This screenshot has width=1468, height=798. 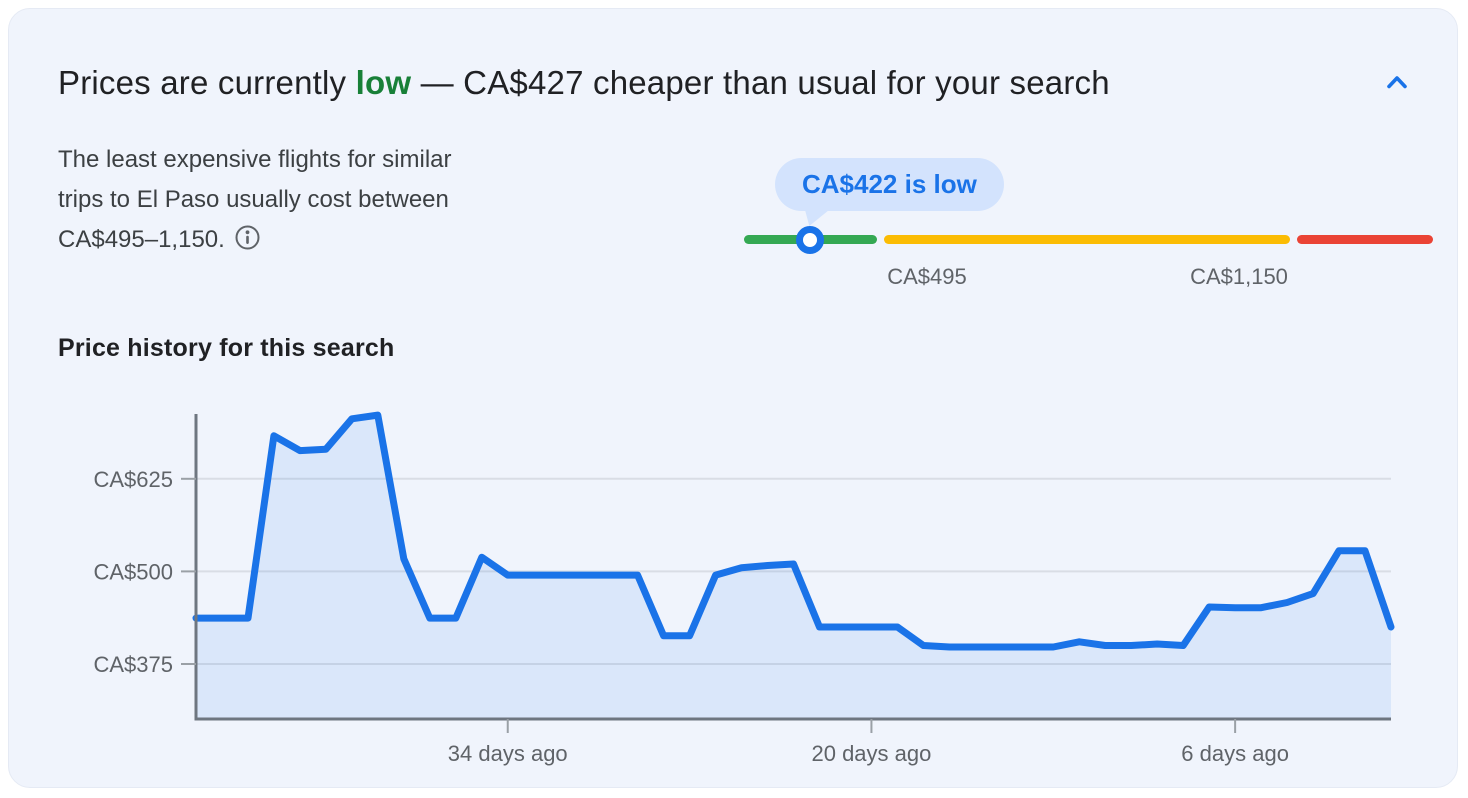 I want to click on price-status-low: low, so click(x=383, y=82).